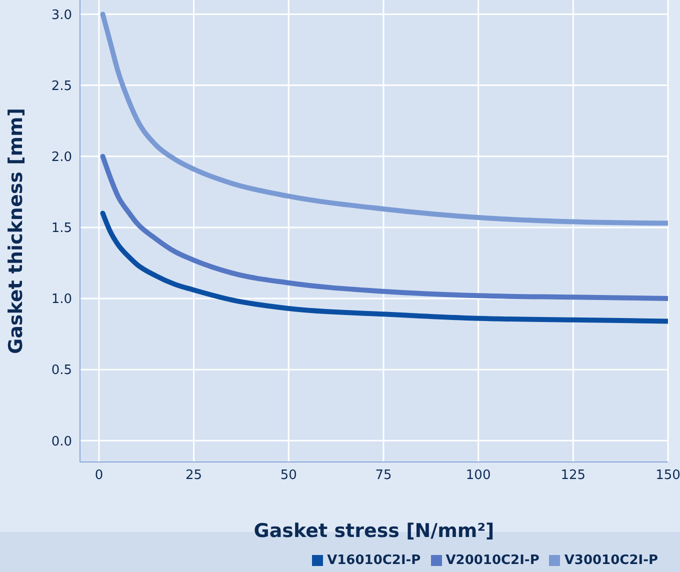 The height and width of the screenshot is (572, 680). What do you see at coordinates (61, 15) in the screenshot?
I see `y-tick-label: 3.0` at bounding box center [61, 15].